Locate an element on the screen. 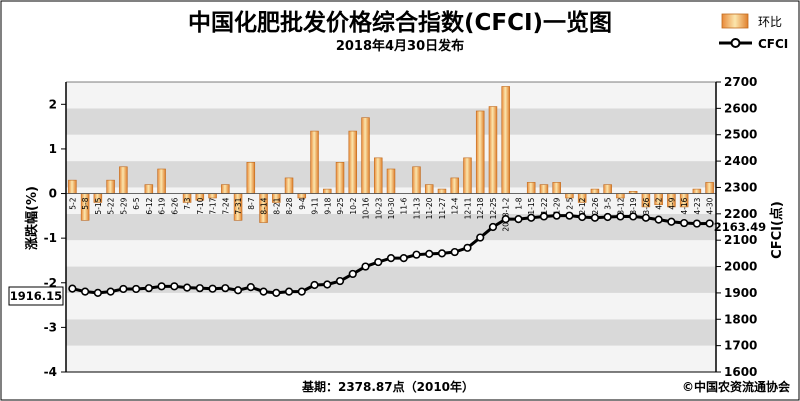 This screenshot has height=401, width=800. x-tick-label: 1-8 is located at coordinates (518, 203).